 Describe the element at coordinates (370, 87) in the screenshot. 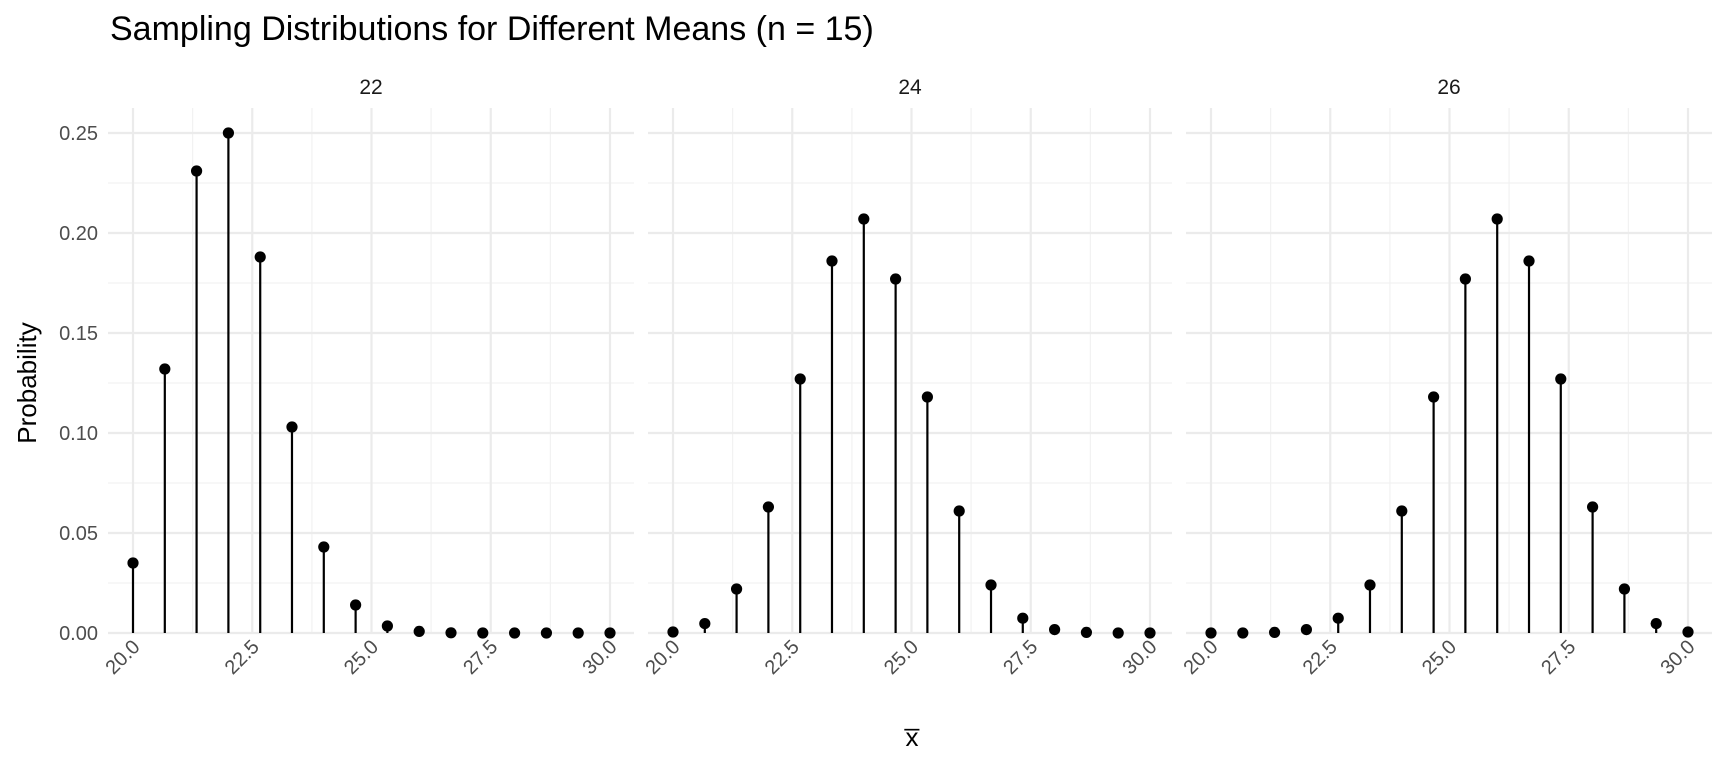

I see `facet-label: 22` at that location.